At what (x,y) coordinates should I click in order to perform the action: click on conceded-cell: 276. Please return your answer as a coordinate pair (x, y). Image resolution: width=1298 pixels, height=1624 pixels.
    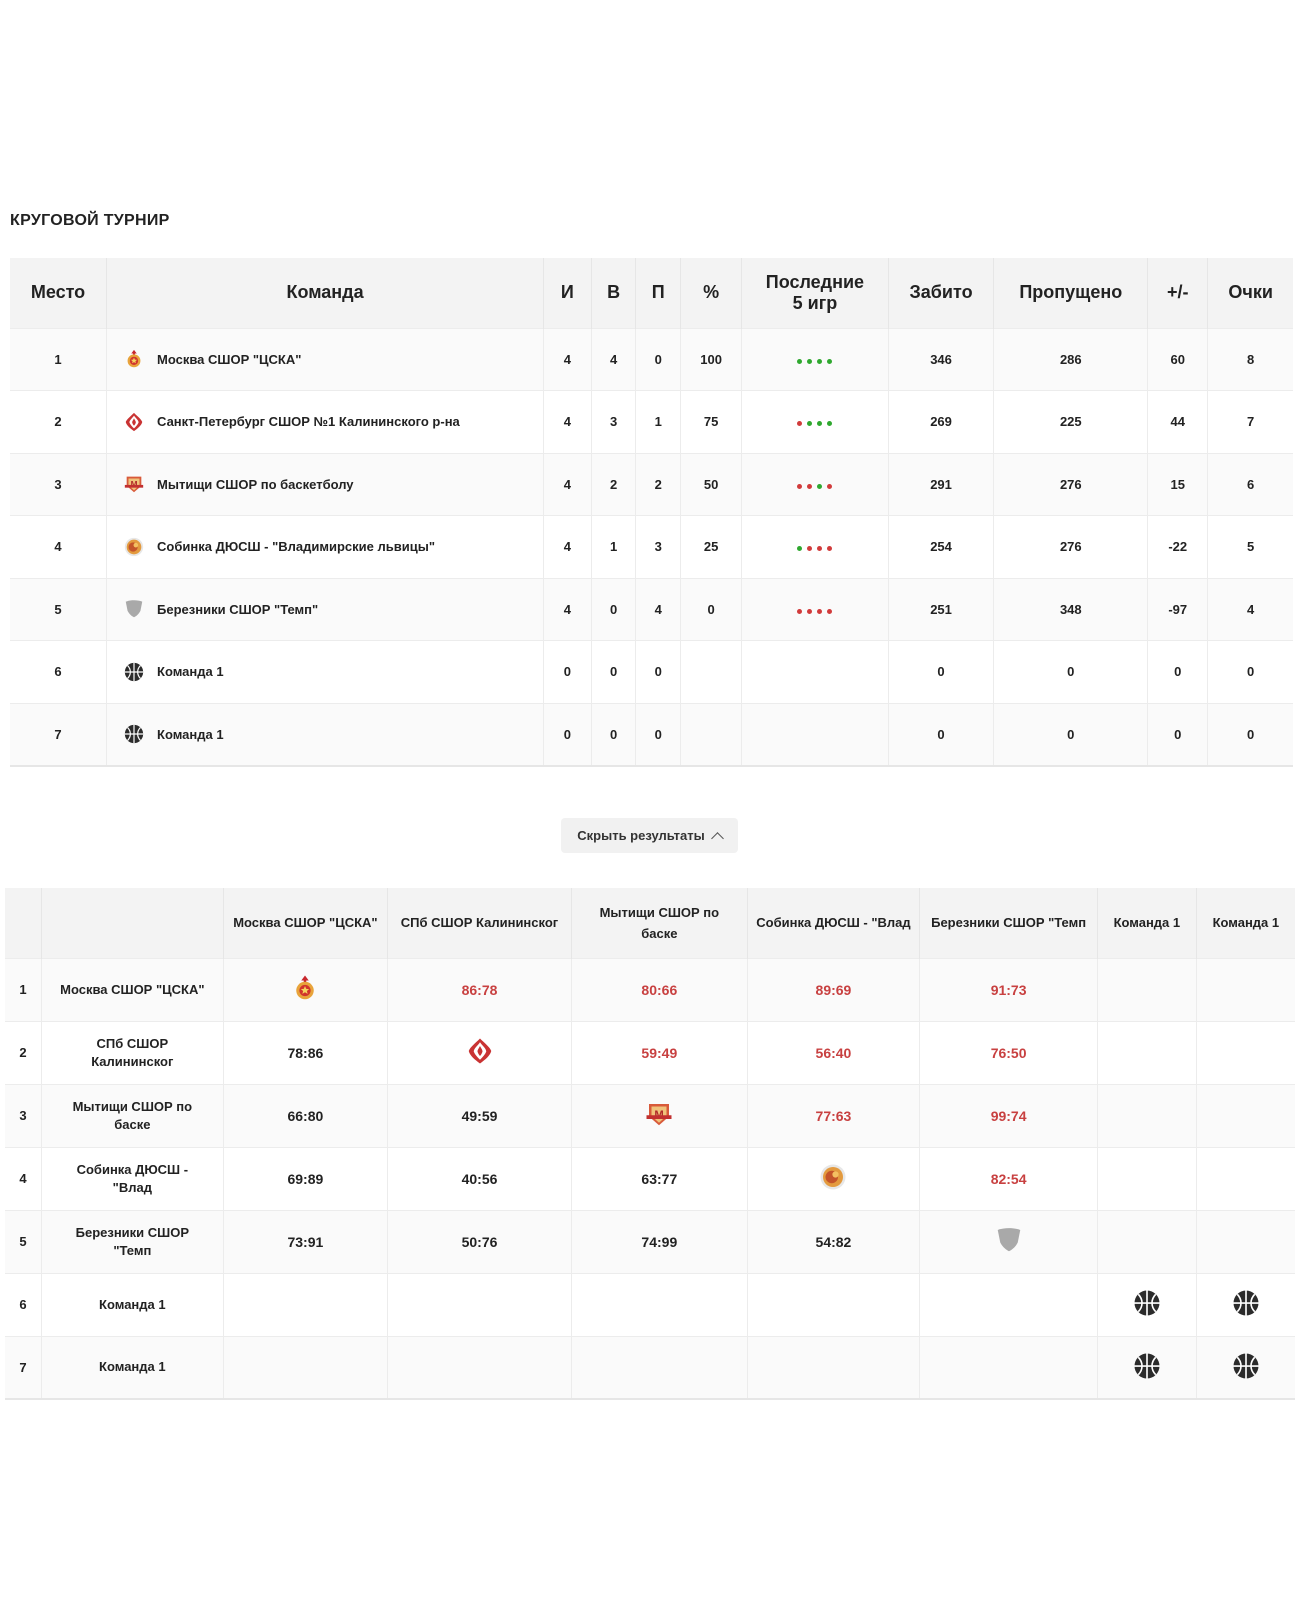
    Looking at the image, I should click on (1071, 546).